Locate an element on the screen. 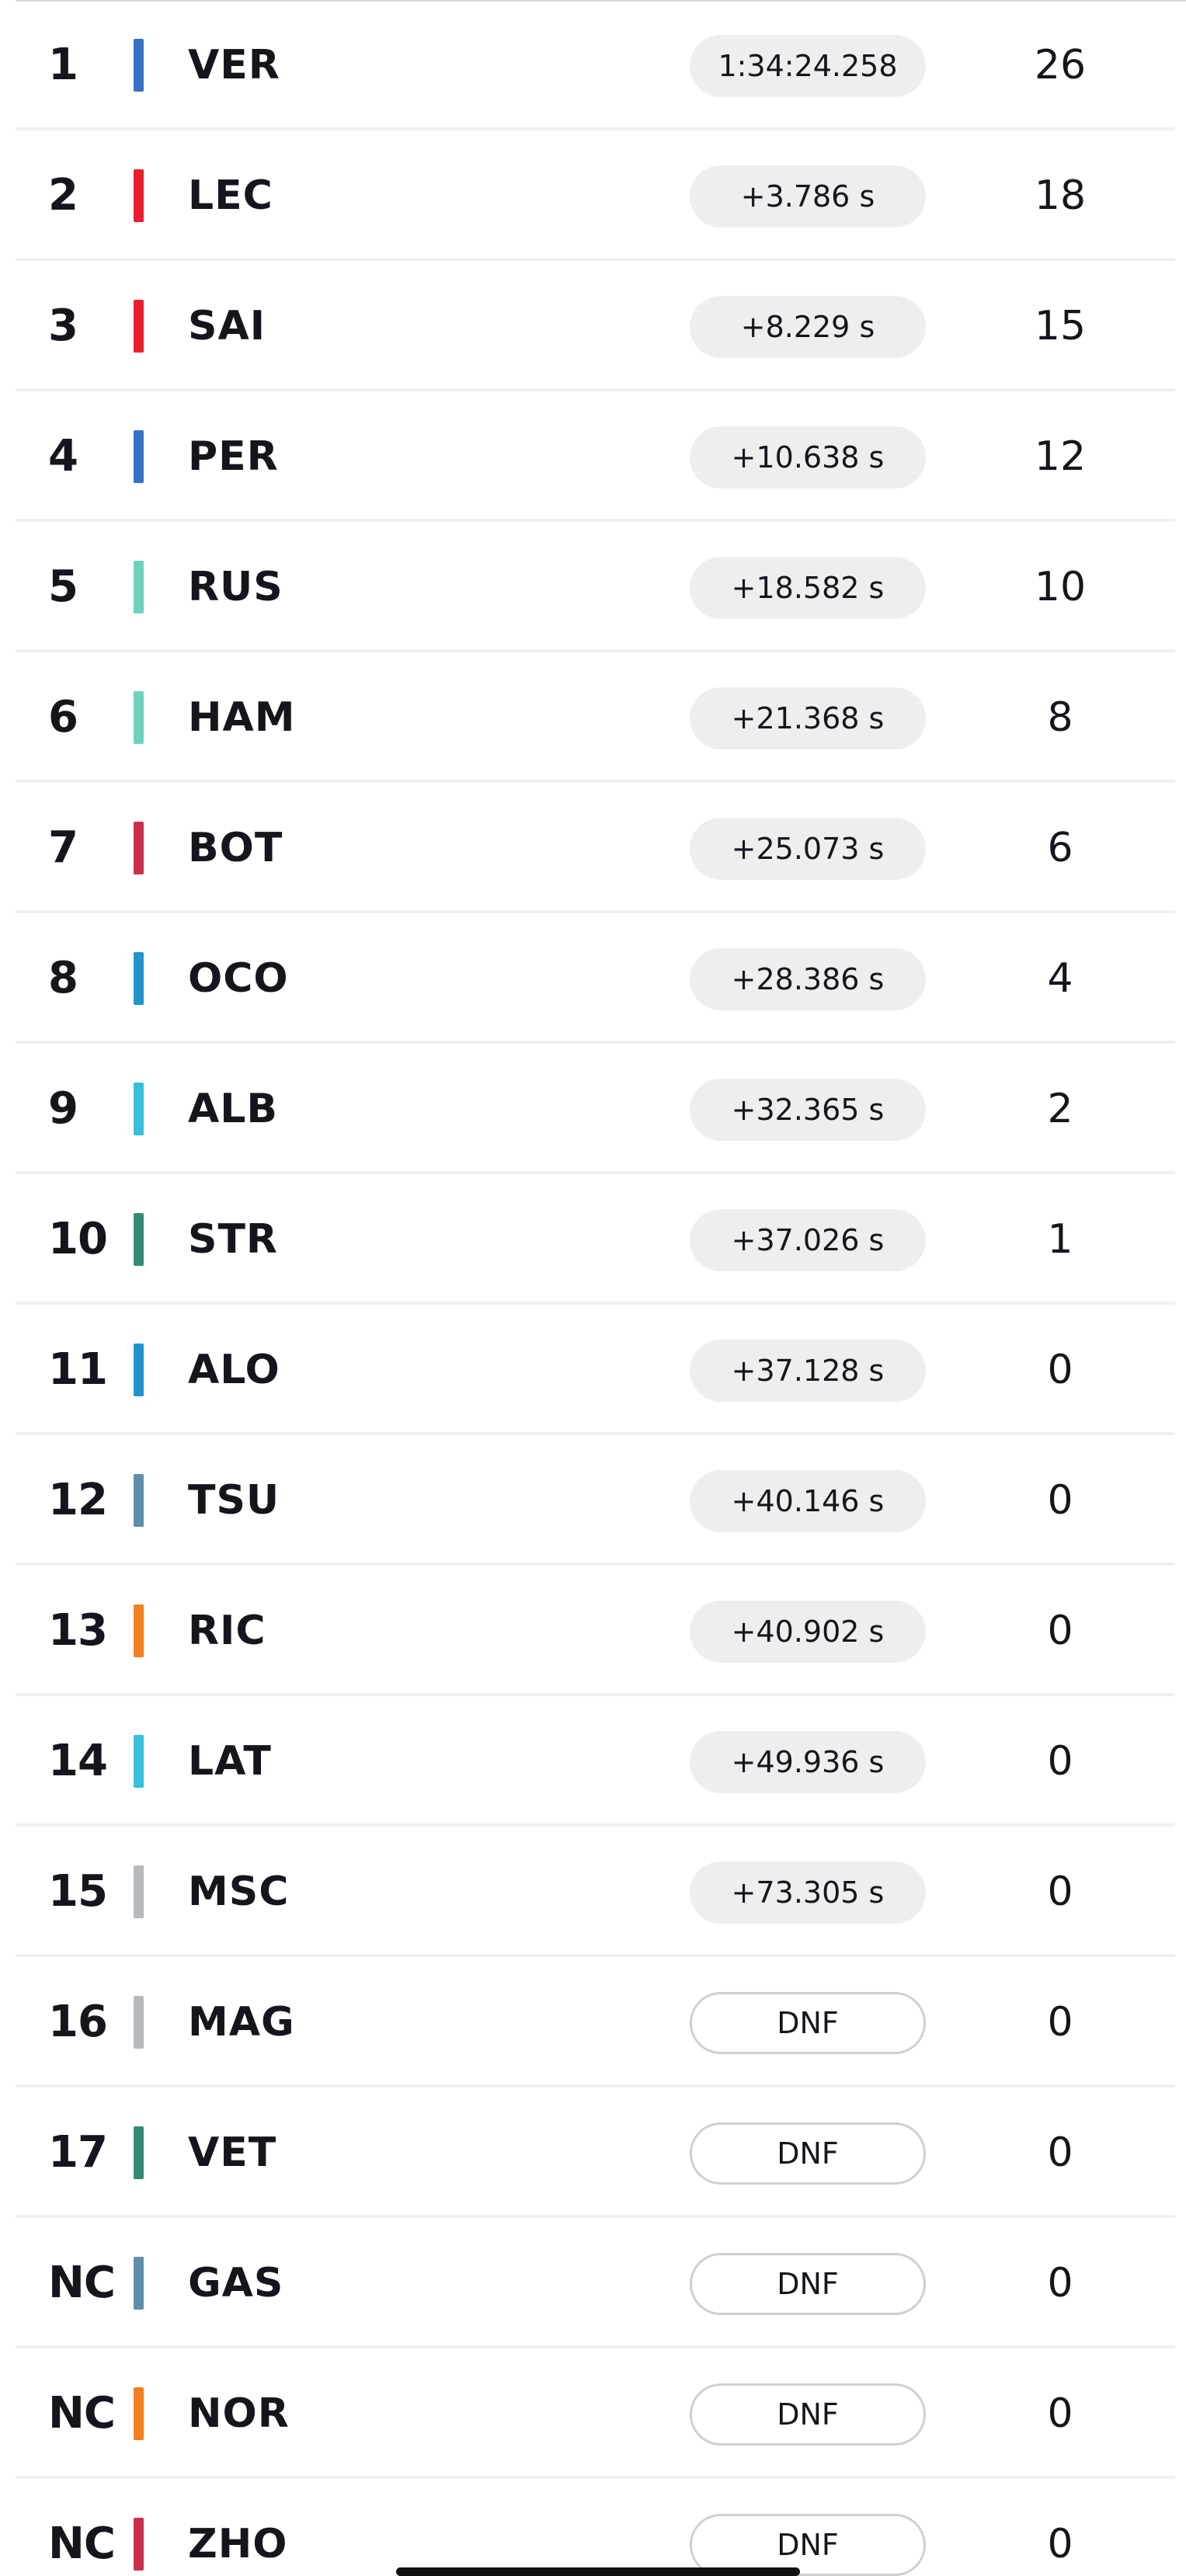 The height and width of the screenshot is (2576, 1186). result-row: 9 ALB +32.365 s 2 is located at coordinates (593, 1109).